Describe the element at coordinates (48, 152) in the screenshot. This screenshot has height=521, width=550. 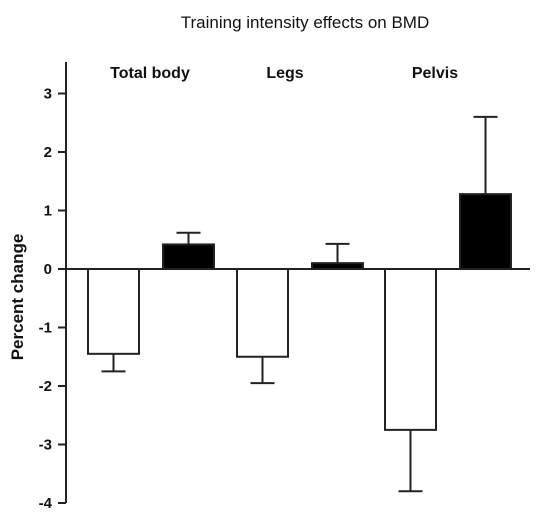
I see `y-tick-label: 2` at that location.